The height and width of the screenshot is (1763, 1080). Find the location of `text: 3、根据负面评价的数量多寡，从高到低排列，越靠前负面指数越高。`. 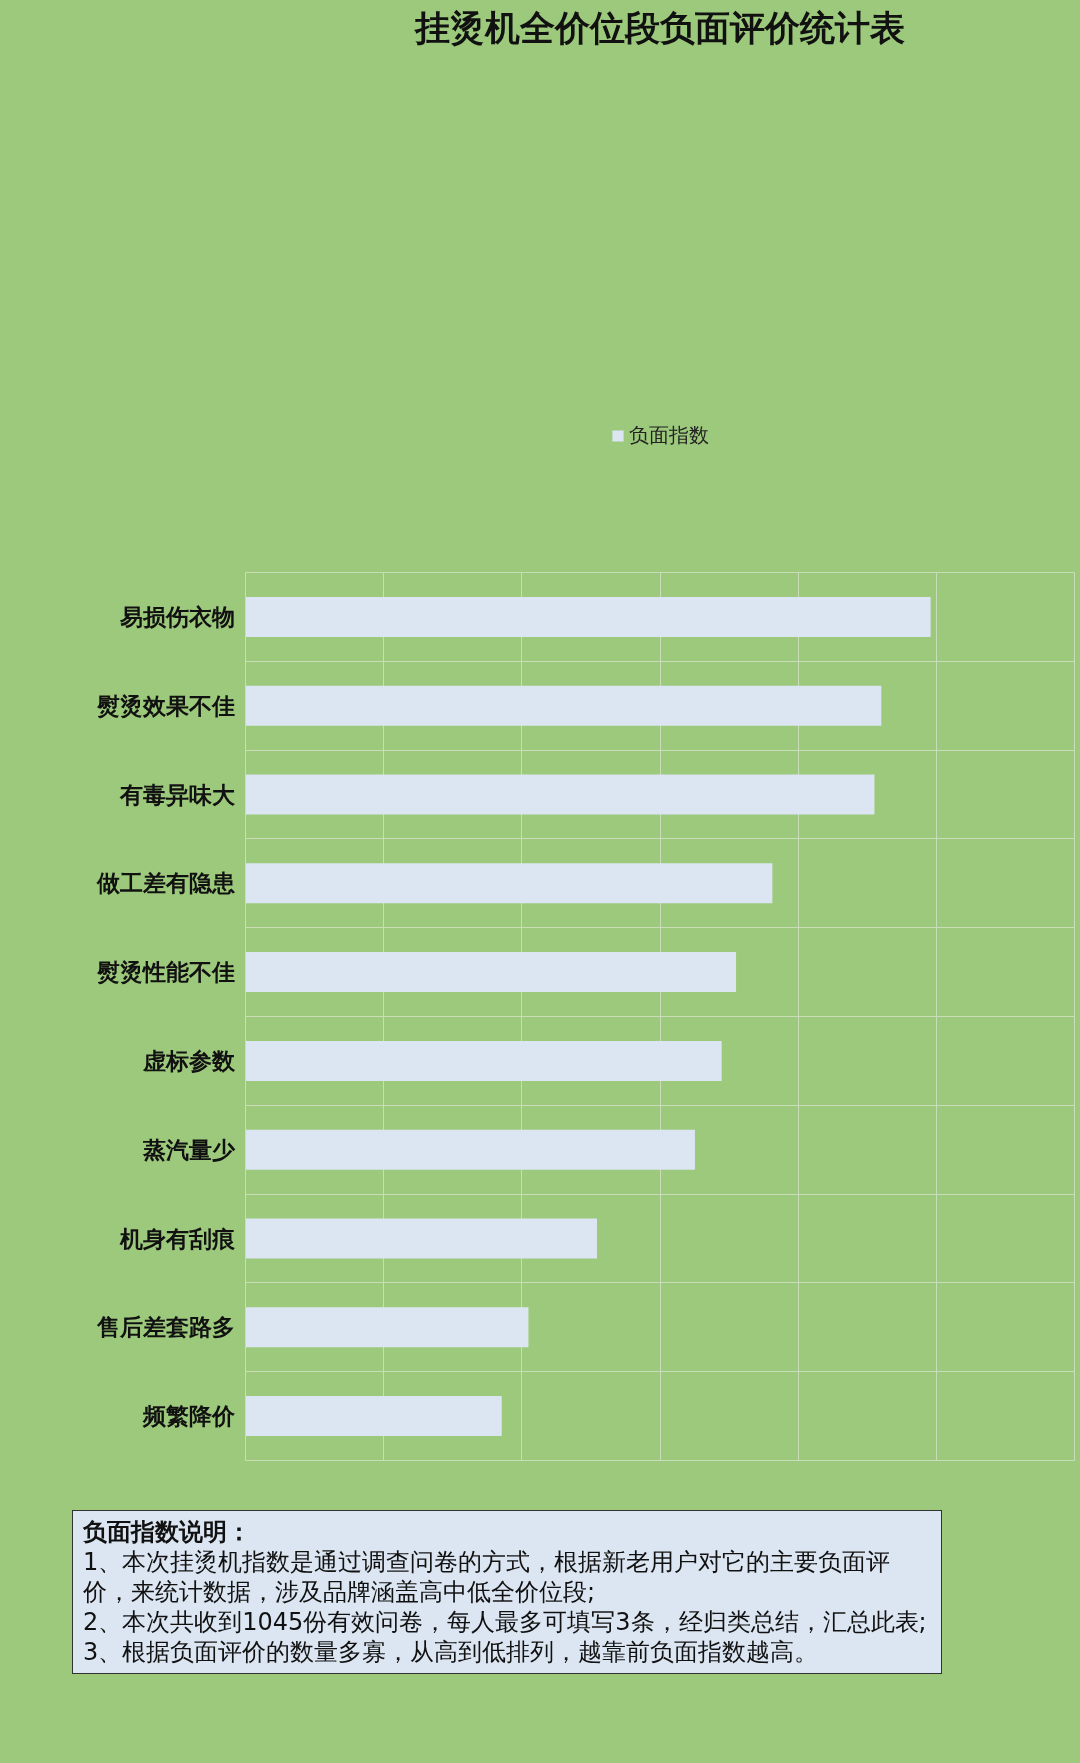

text: 3、根据负面评价的数量多寡，从高到低排列，越靠前负面指数越高。 is located at coordinates (451, 1652).